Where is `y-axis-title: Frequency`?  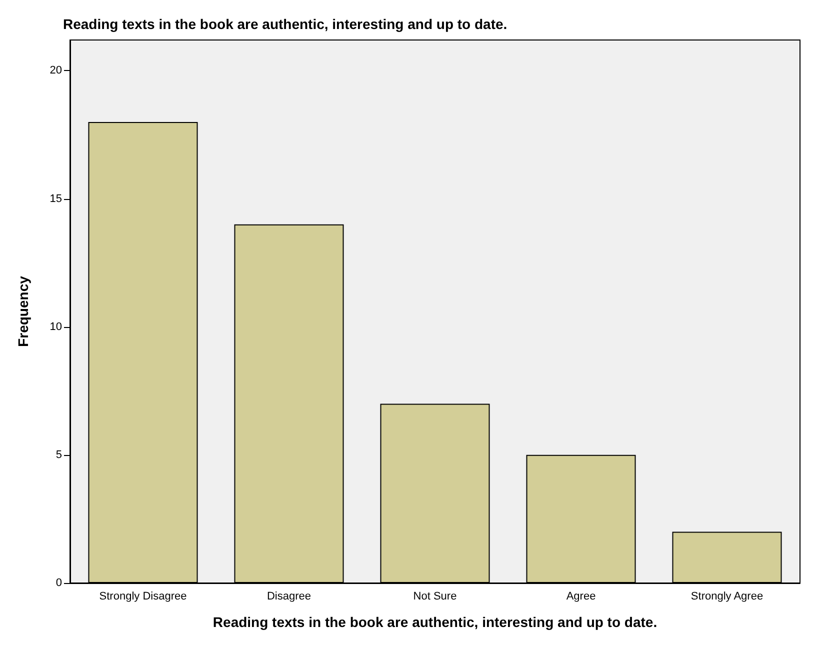
y-axis-title: Frequency is located at coordinates (23, 311).